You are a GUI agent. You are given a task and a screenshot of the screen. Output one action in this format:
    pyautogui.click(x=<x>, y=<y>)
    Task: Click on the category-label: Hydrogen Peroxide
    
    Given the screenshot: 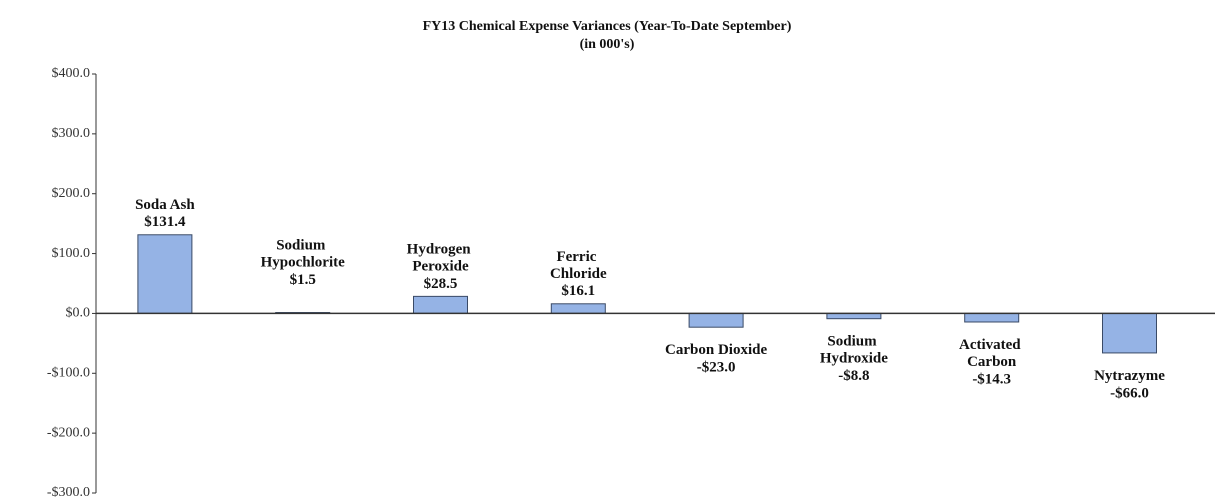 What is the action you would take?
    pyautogui.click(x=441, y=258)
    